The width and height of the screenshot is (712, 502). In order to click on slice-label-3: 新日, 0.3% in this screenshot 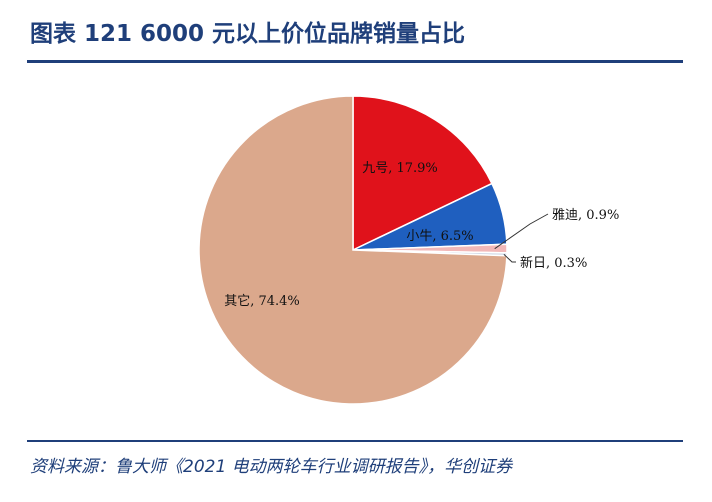, I will do `click(553, 263)`.